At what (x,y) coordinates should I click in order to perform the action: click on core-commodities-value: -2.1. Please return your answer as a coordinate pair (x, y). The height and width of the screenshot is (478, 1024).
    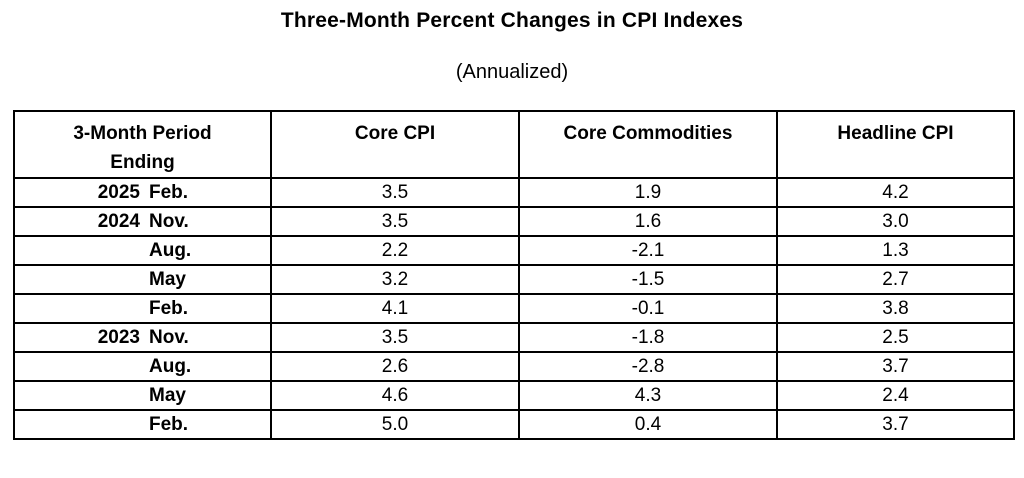
    Looking at the image, I should click on (648, 250).